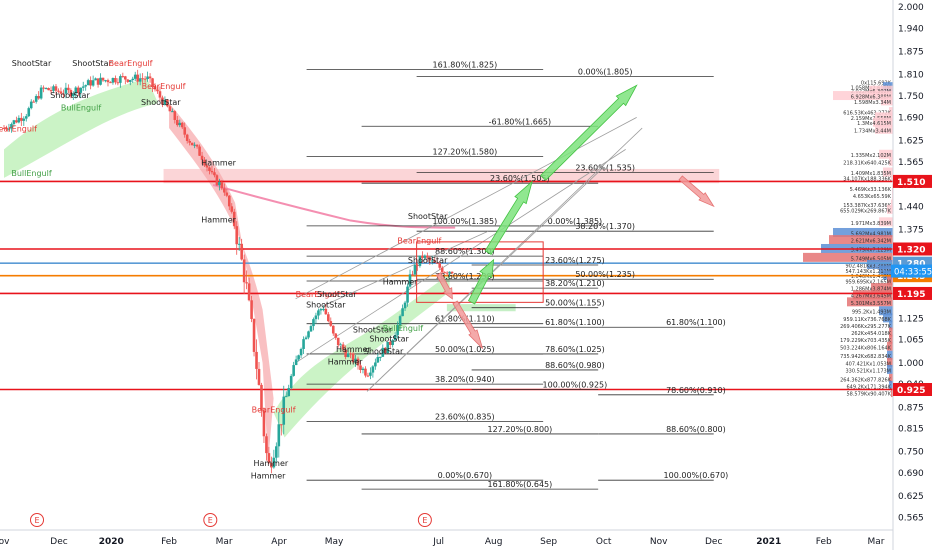 The image size is (932, 550). I want to click on fib-level-label: 78.60%(1.230), so click(465, 276).